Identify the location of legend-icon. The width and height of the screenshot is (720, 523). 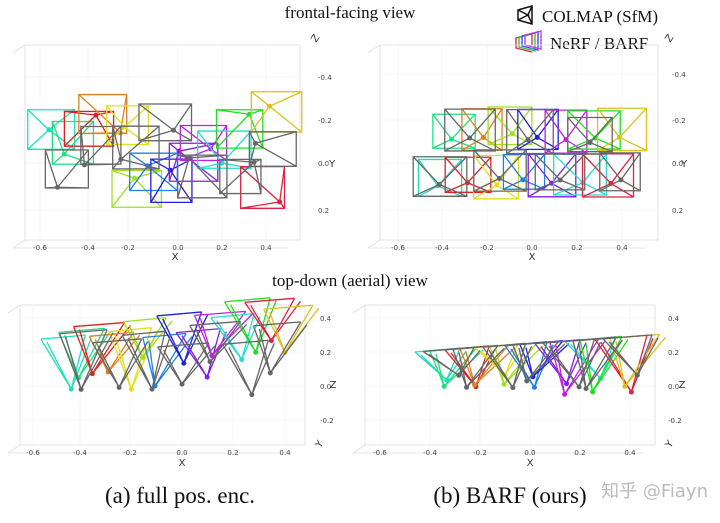
(528, 41).